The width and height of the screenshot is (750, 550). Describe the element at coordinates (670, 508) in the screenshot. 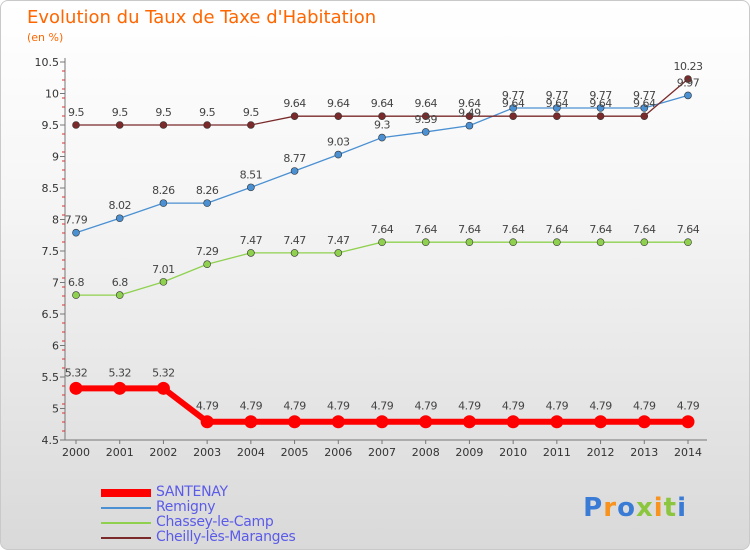

I see `logo-letter: t` at that location.